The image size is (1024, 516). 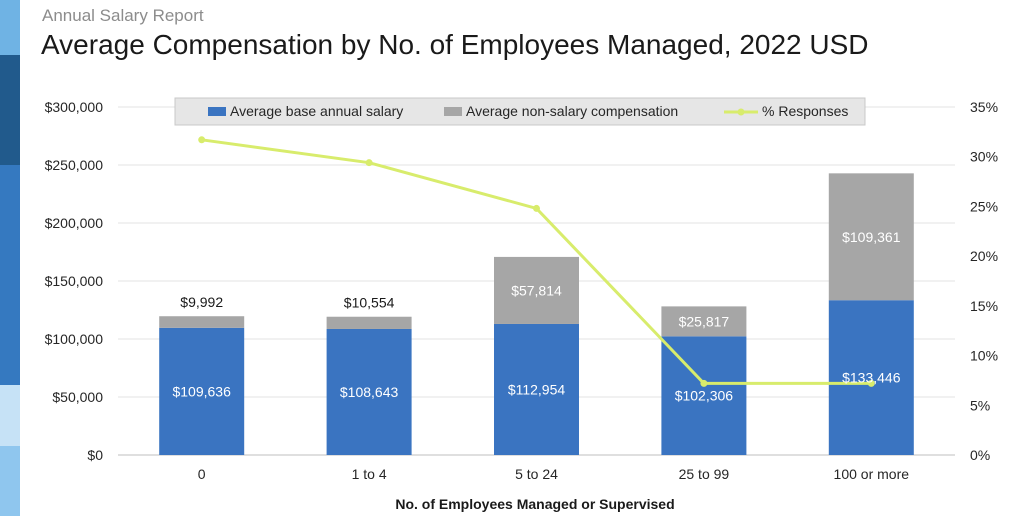 What do you see at coordinates (741, 112) in the screenshot?
I see `legend-swatch-marker` at bounding box center [741, 112].